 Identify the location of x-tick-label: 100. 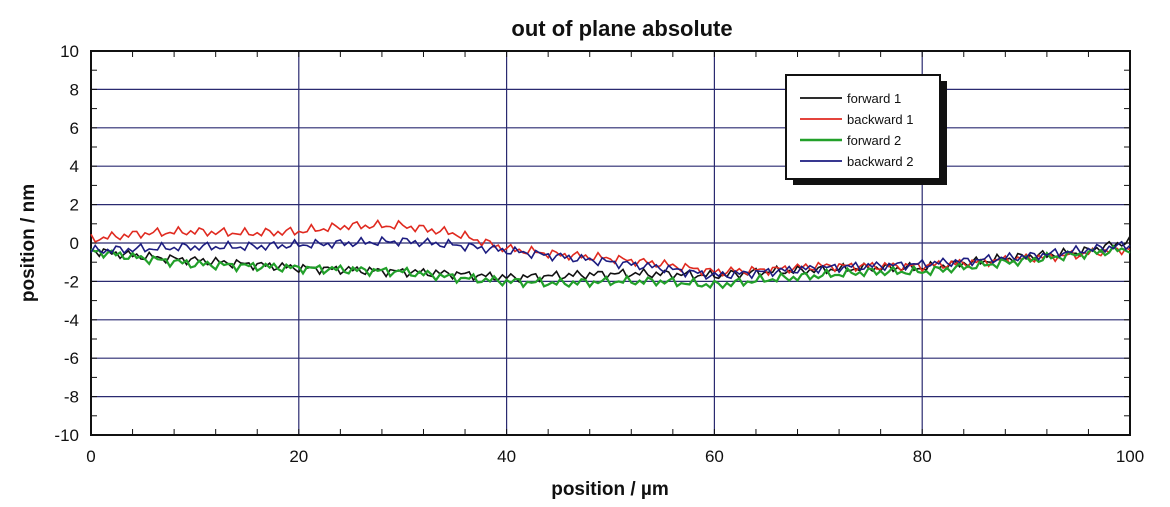
(1130, 456).